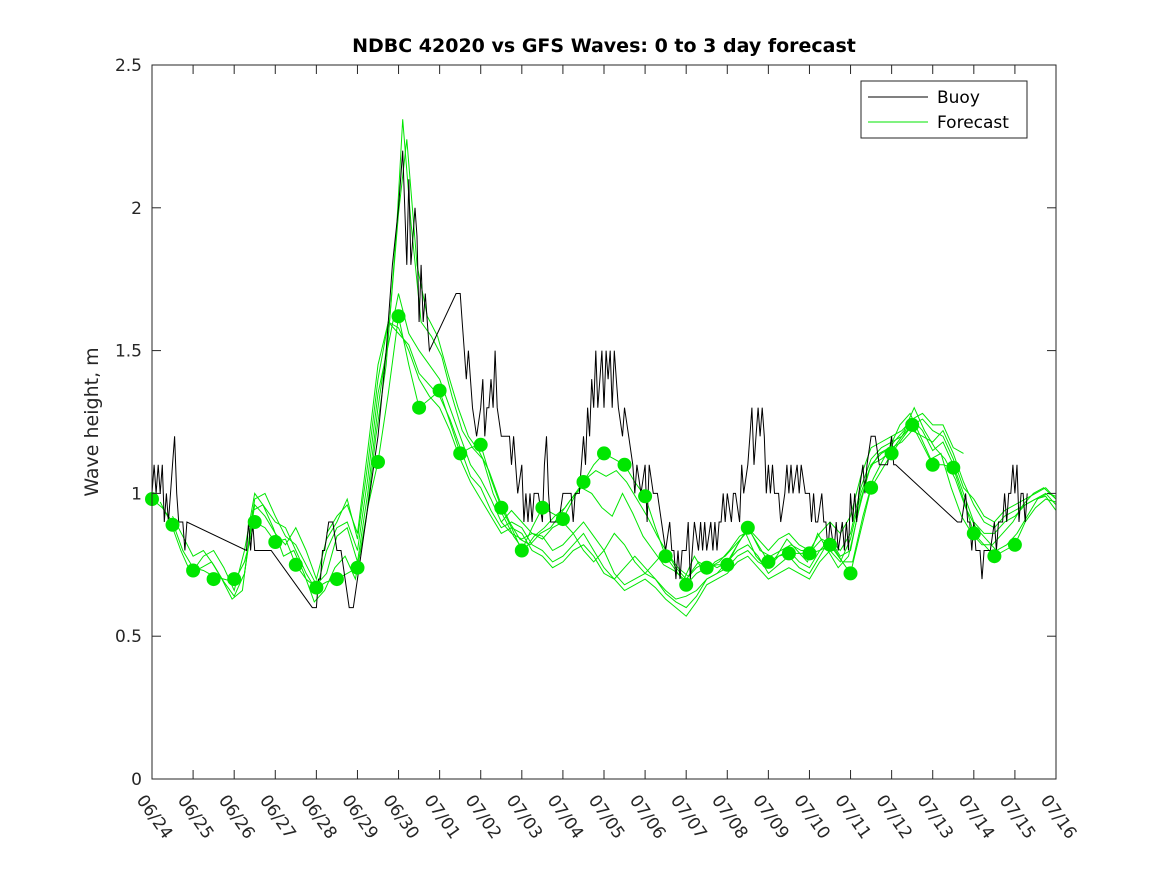 The height and width of the screenshot is (875, 1167). What do you see at coordinates (136, 780) in the screenshot?
I see `y-tick-label: 0` at bounding box center [136, 780].